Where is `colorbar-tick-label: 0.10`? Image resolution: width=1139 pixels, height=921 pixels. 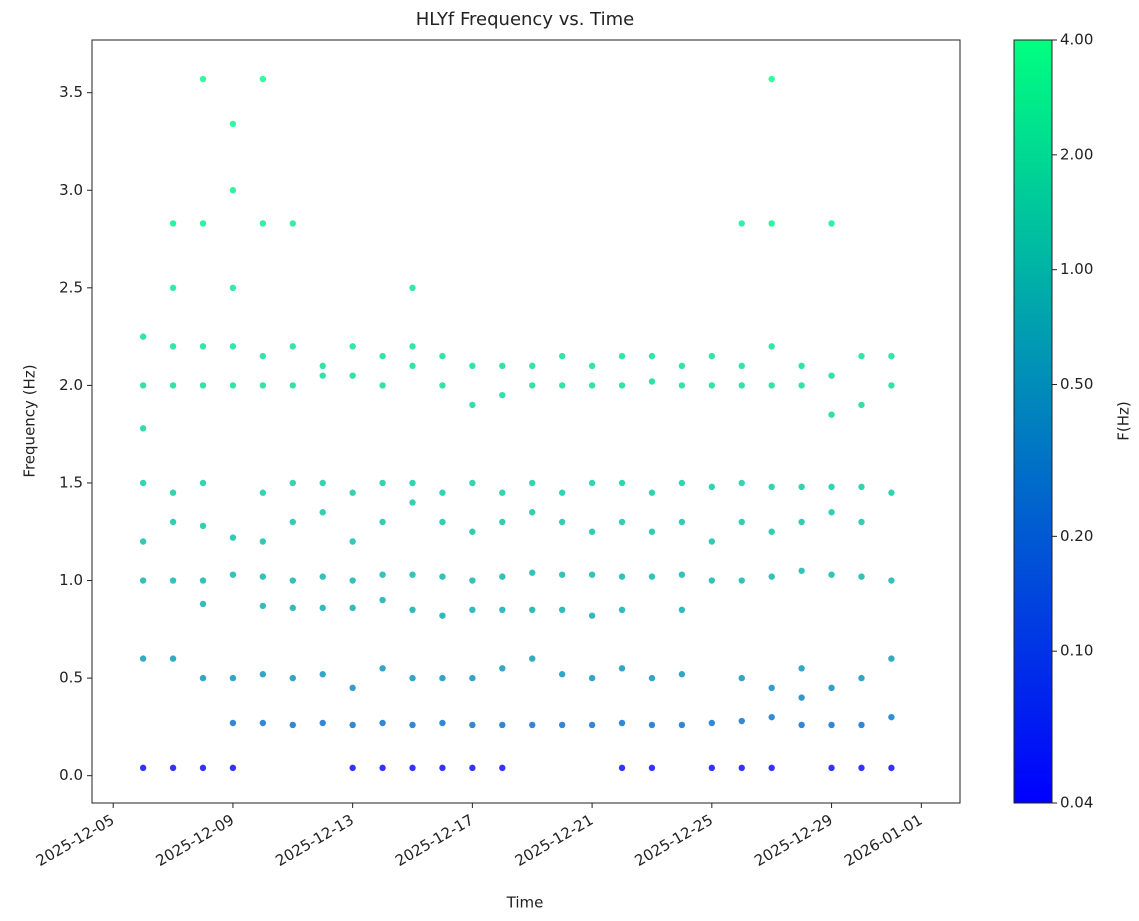
colorbar-tick-label: 0.10 is located at coordinates (1076, 651).